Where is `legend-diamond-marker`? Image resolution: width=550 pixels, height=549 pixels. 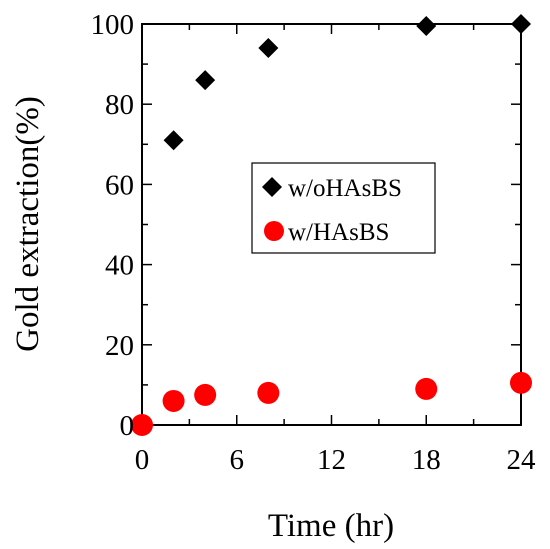
legend-diamond-marker is located at coordinates (272, 187).